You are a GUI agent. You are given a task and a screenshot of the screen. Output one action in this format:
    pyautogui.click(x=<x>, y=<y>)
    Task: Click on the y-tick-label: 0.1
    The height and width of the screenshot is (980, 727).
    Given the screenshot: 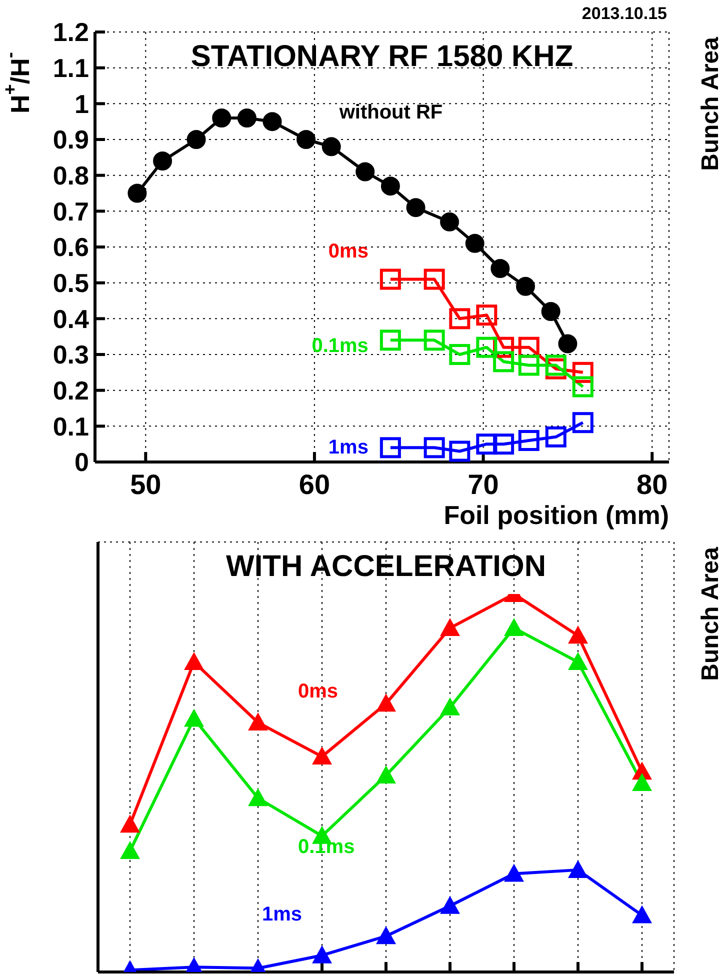 What is the action you would take?
    pyautogui.click(x=70, y=426)
    